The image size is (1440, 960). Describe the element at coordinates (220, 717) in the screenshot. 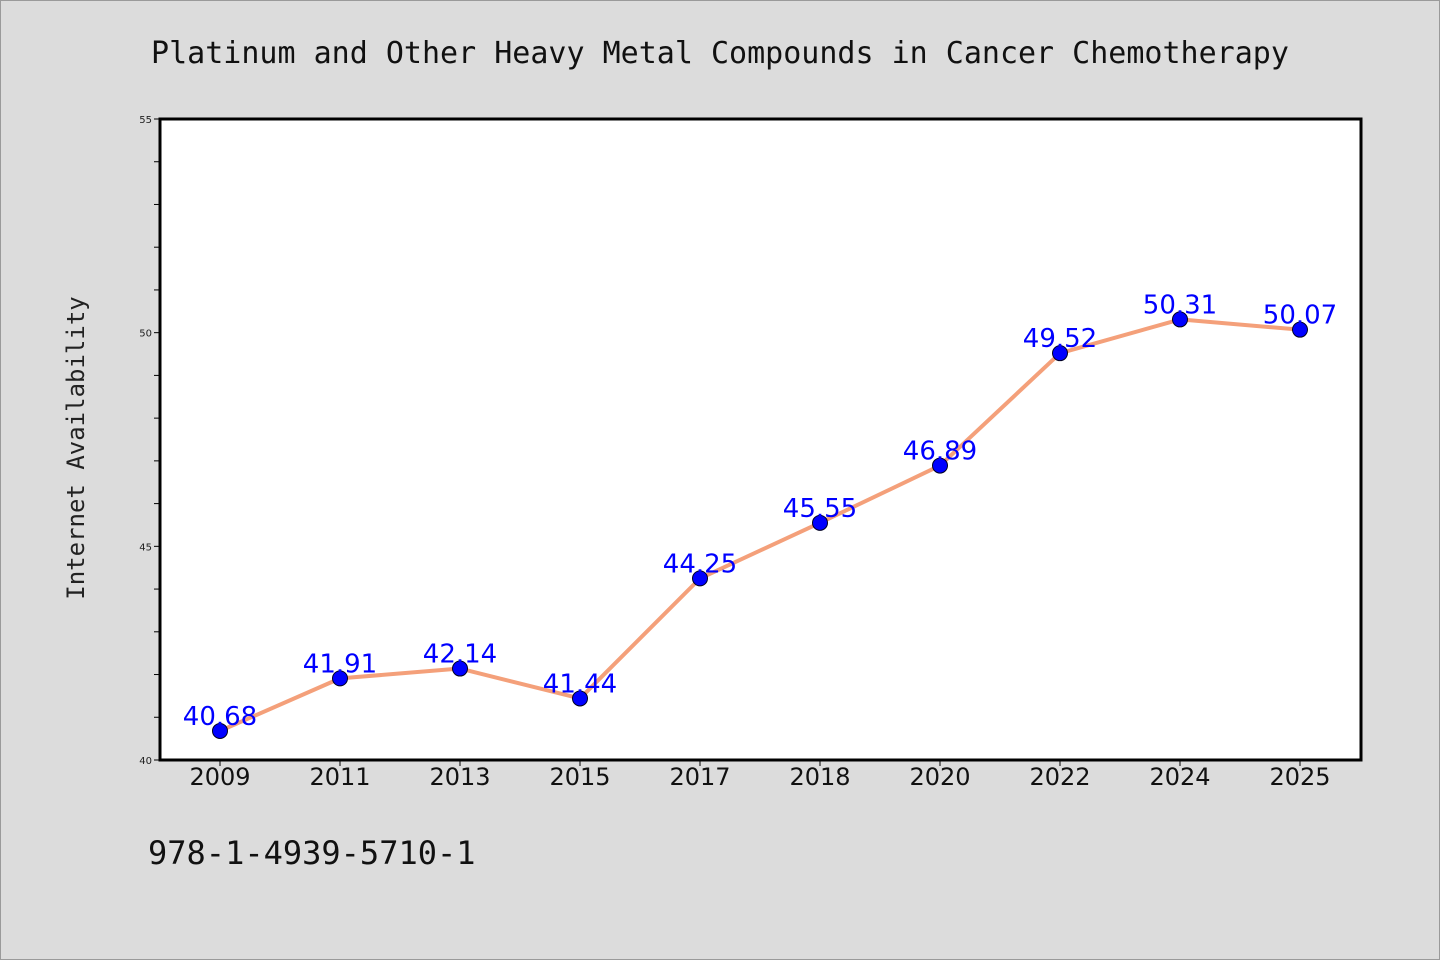

I see `data-label: 40.68` at that location.